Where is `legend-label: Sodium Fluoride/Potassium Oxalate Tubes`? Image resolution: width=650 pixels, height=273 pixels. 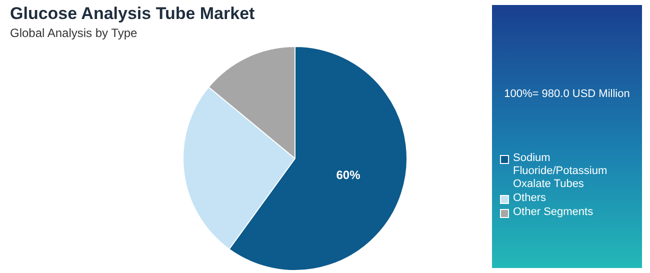 legend-label: Sodium Fluoride/Potassium Oxalate Tubes is located at coordinates (560, 171).